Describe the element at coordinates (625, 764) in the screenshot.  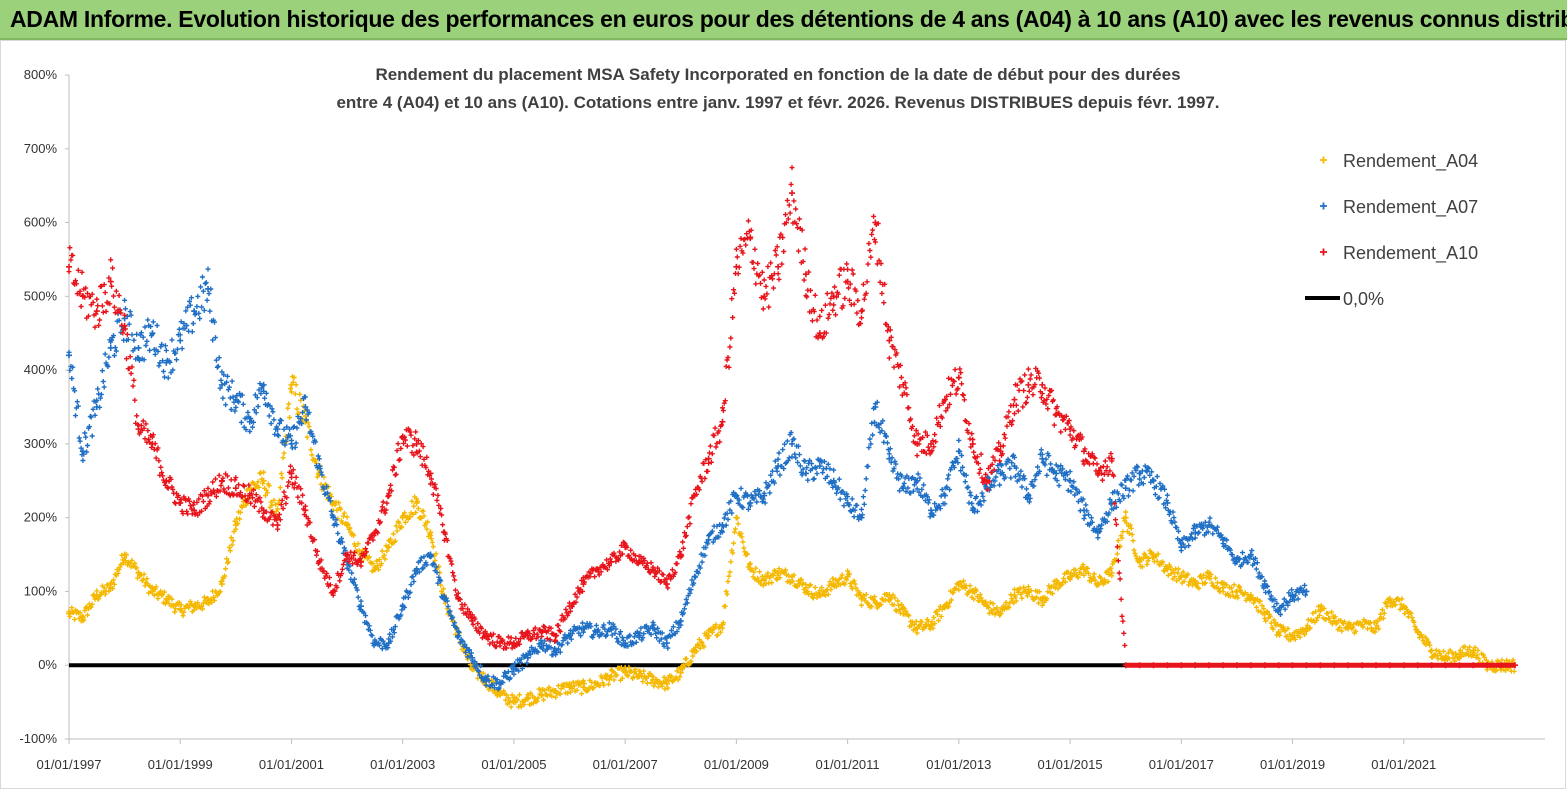
I see `x-tick-label: 01/01/2007` at that location.